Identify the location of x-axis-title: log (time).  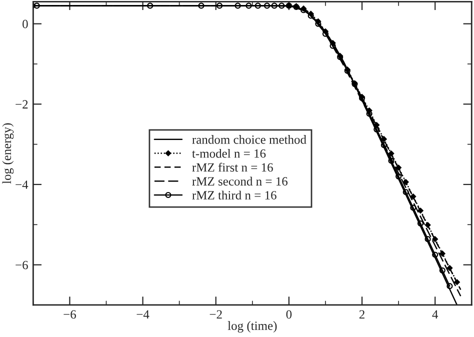
(252, 327).